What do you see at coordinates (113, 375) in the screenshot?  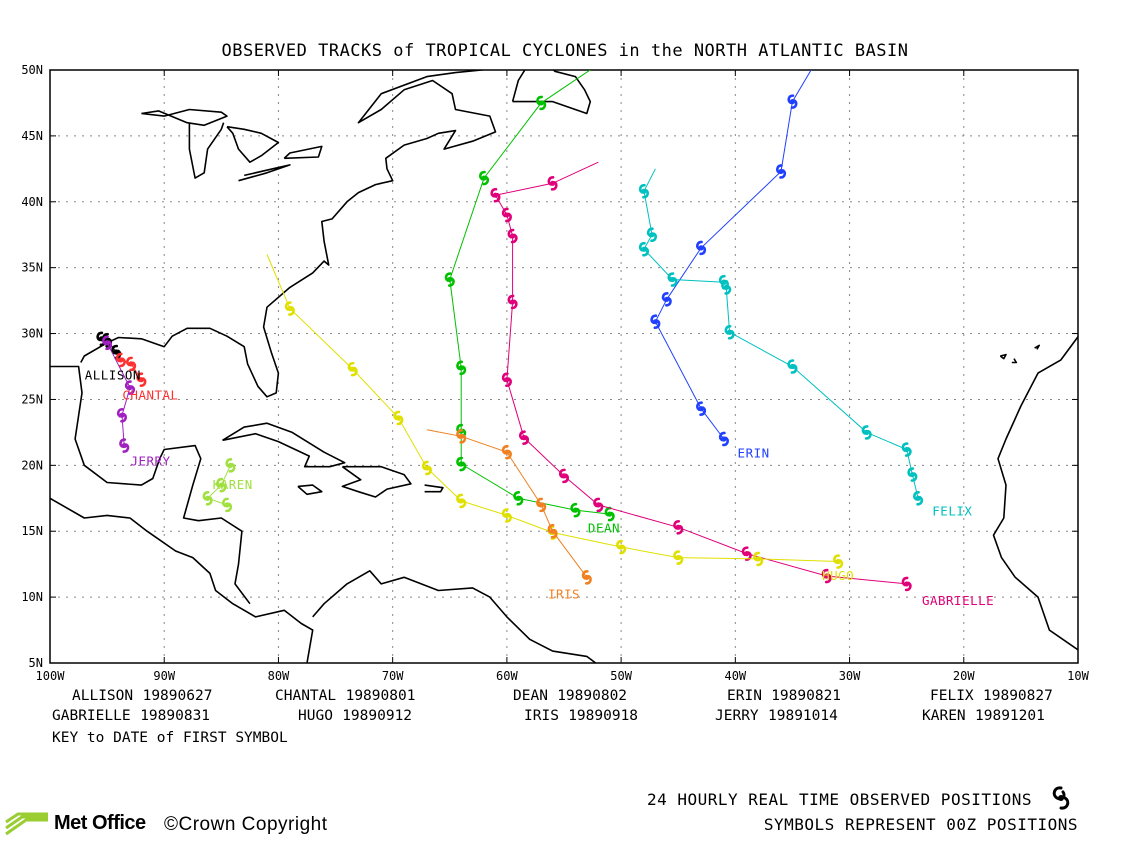 I see `storm-label-allison: ALLISON` at bounding box center [113, 375].